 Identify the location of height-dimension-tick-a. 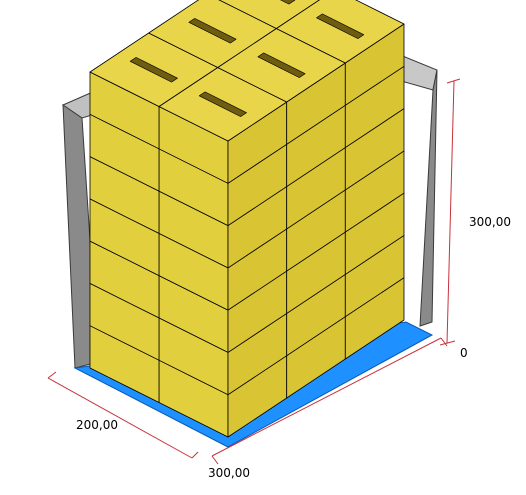
(447, 343).